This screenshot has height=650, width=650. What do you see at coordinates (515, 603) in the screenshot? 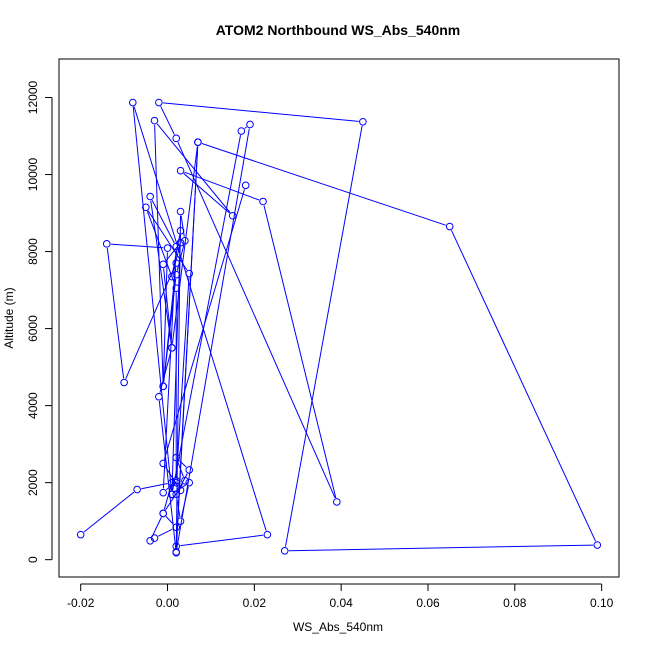
I see `x-tick-label: 0.08` at bounding box center [515, 603].